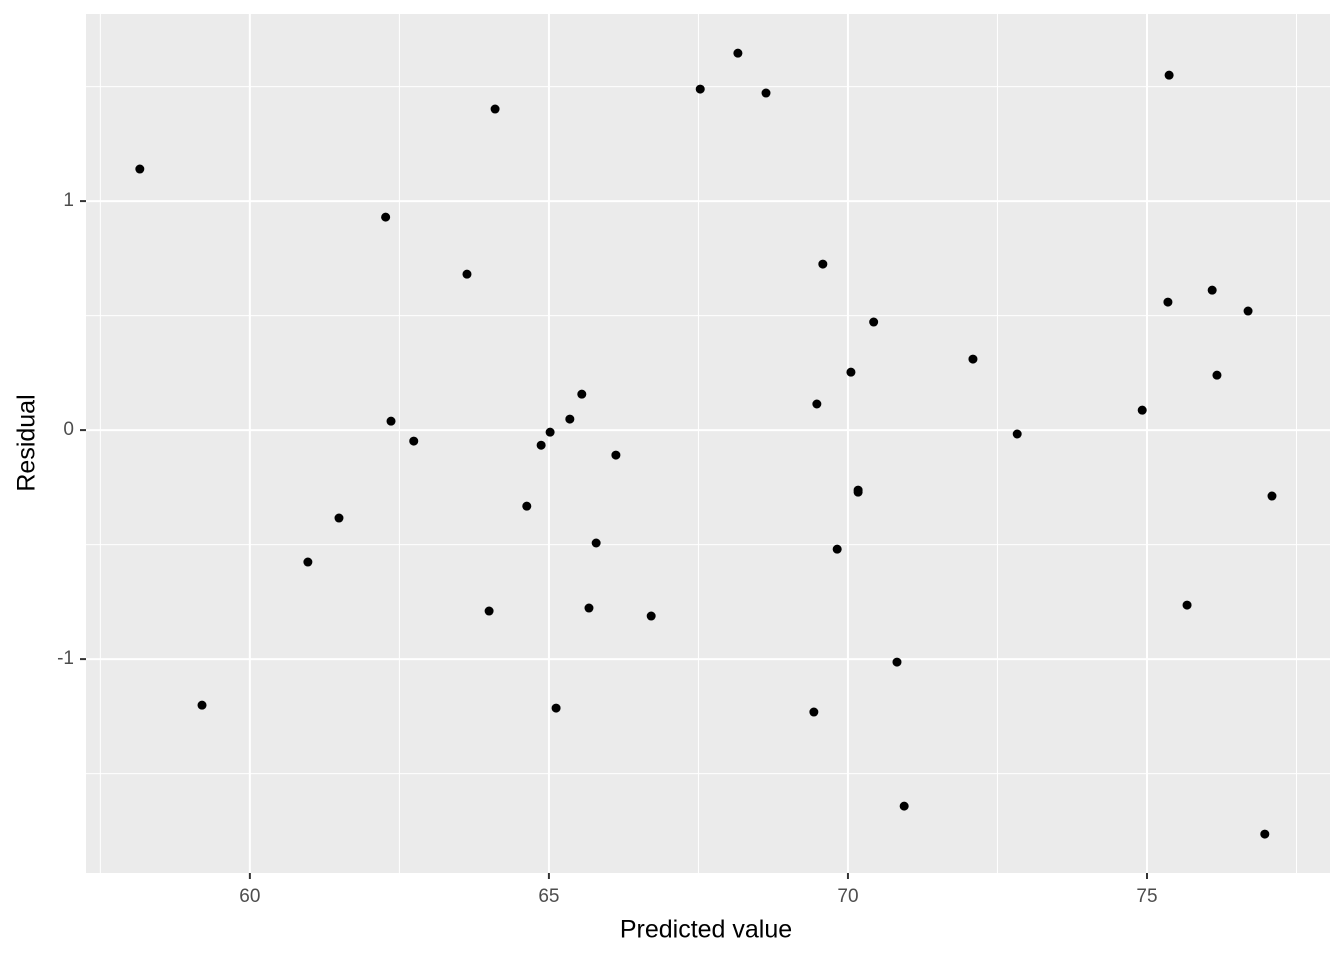 The image size is (1344, 960). I want to click on y-tick-label: -1, so click(65, 658).